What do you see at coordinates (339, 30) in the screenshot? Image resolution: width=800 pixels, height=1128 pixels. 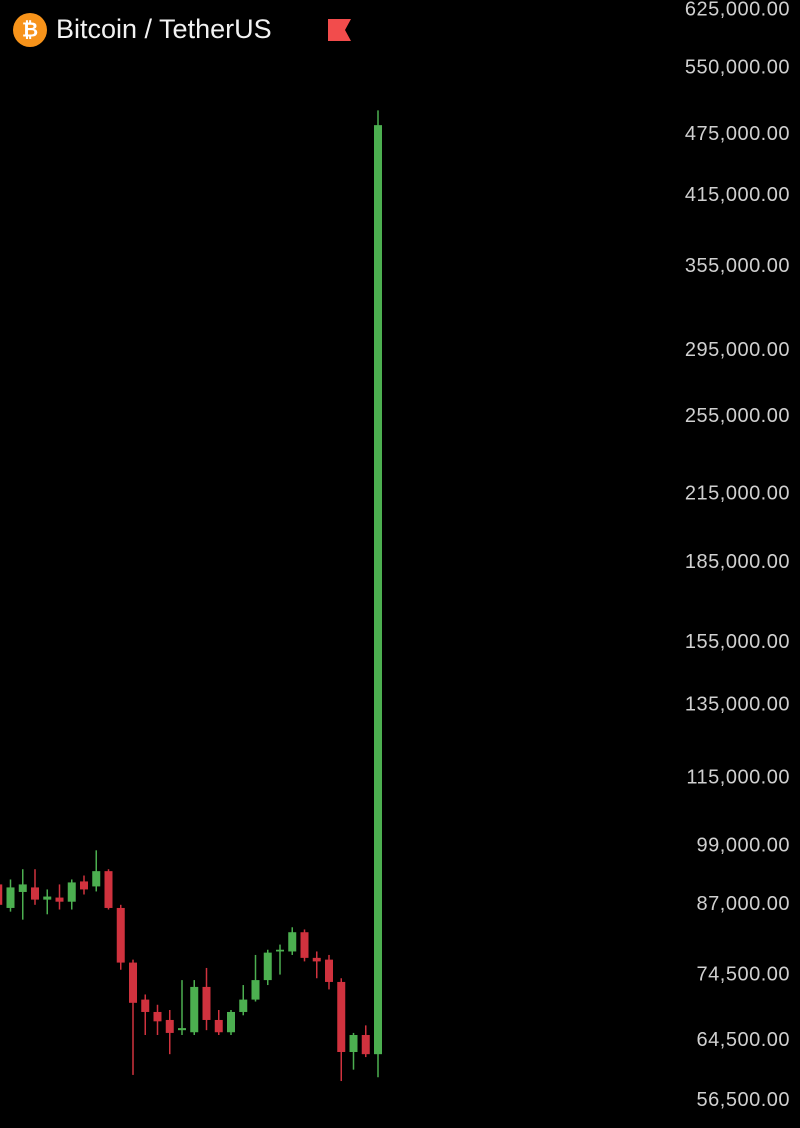 I see `flag-icon` at bounding box center [339, 30].